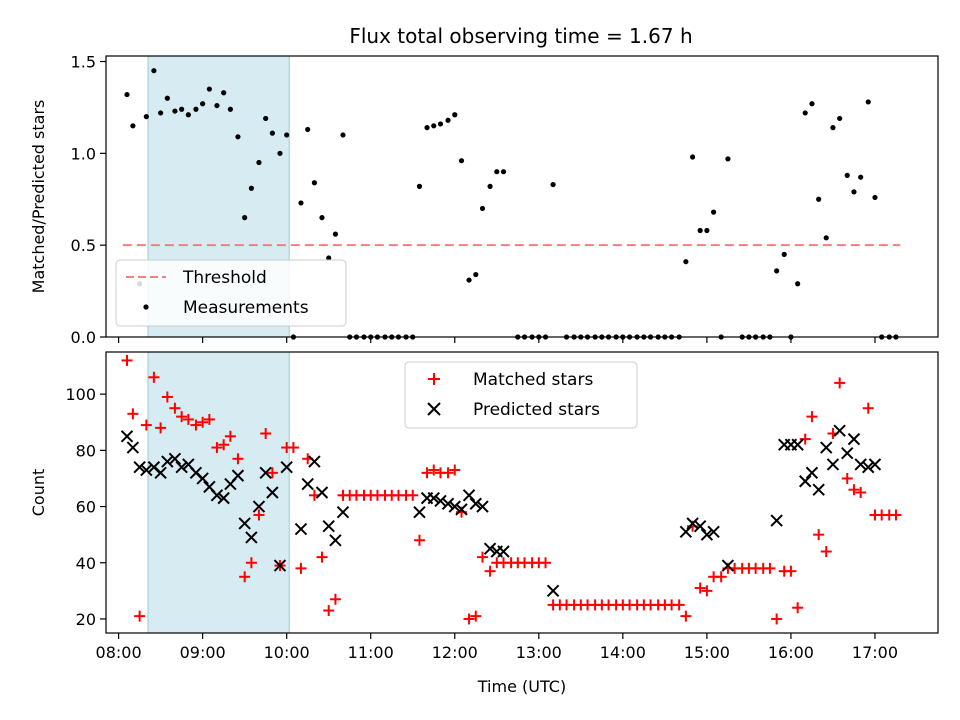  Describe the element at coordinates (455, 652) in the screenshot. I see `x-tick-label: 12:00` at that location.